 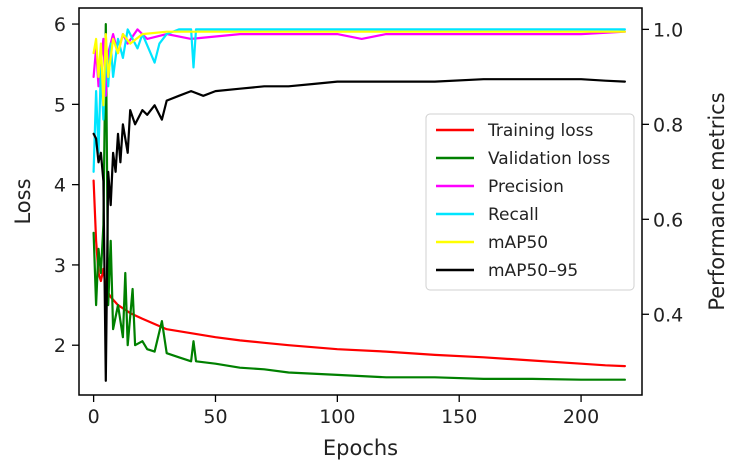 What do you see at coordinates (717, 201) in the screenshot?
I see `y-right-axis-label: Performance metrics` at bounding box center [717, 201].